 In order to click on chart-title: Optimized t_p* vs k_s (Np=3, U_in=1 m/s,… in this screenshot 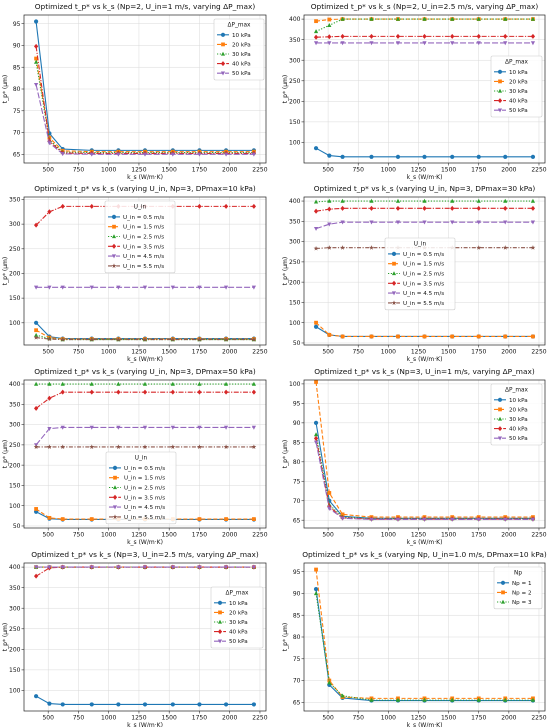, I will do `click(424, 371)`.